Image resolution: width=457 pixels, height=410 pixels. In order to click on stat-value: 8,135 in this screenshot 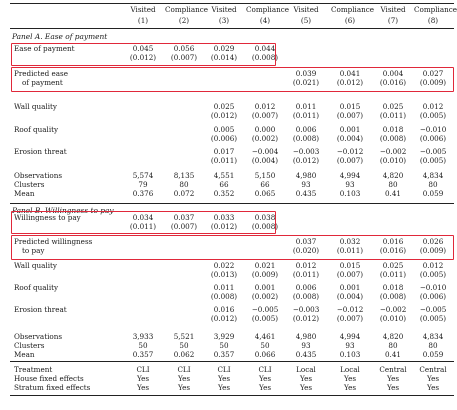, I will do `click(184, 175)`.